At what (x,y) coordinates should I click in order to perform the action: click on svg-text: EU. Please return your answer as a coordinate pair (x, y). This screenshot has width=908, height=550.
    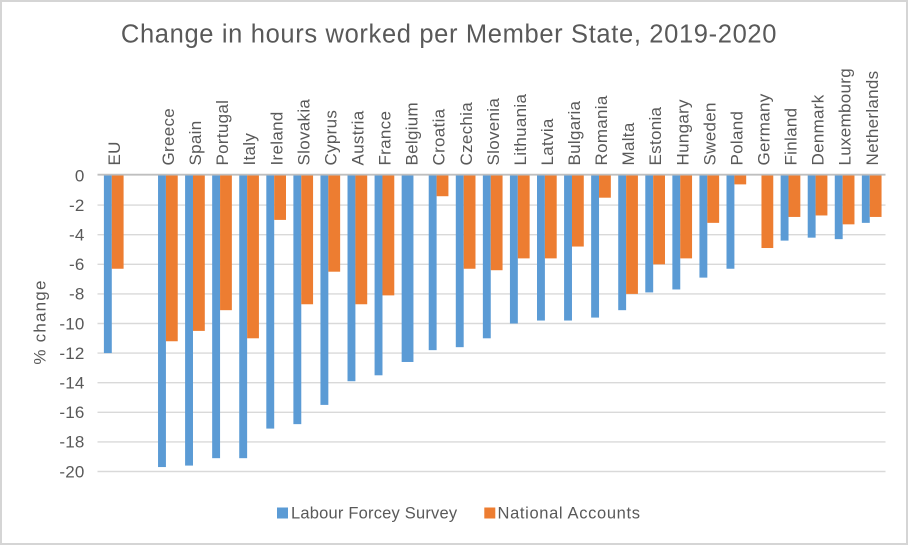
    Looking at the image, I should click on (114, 153).